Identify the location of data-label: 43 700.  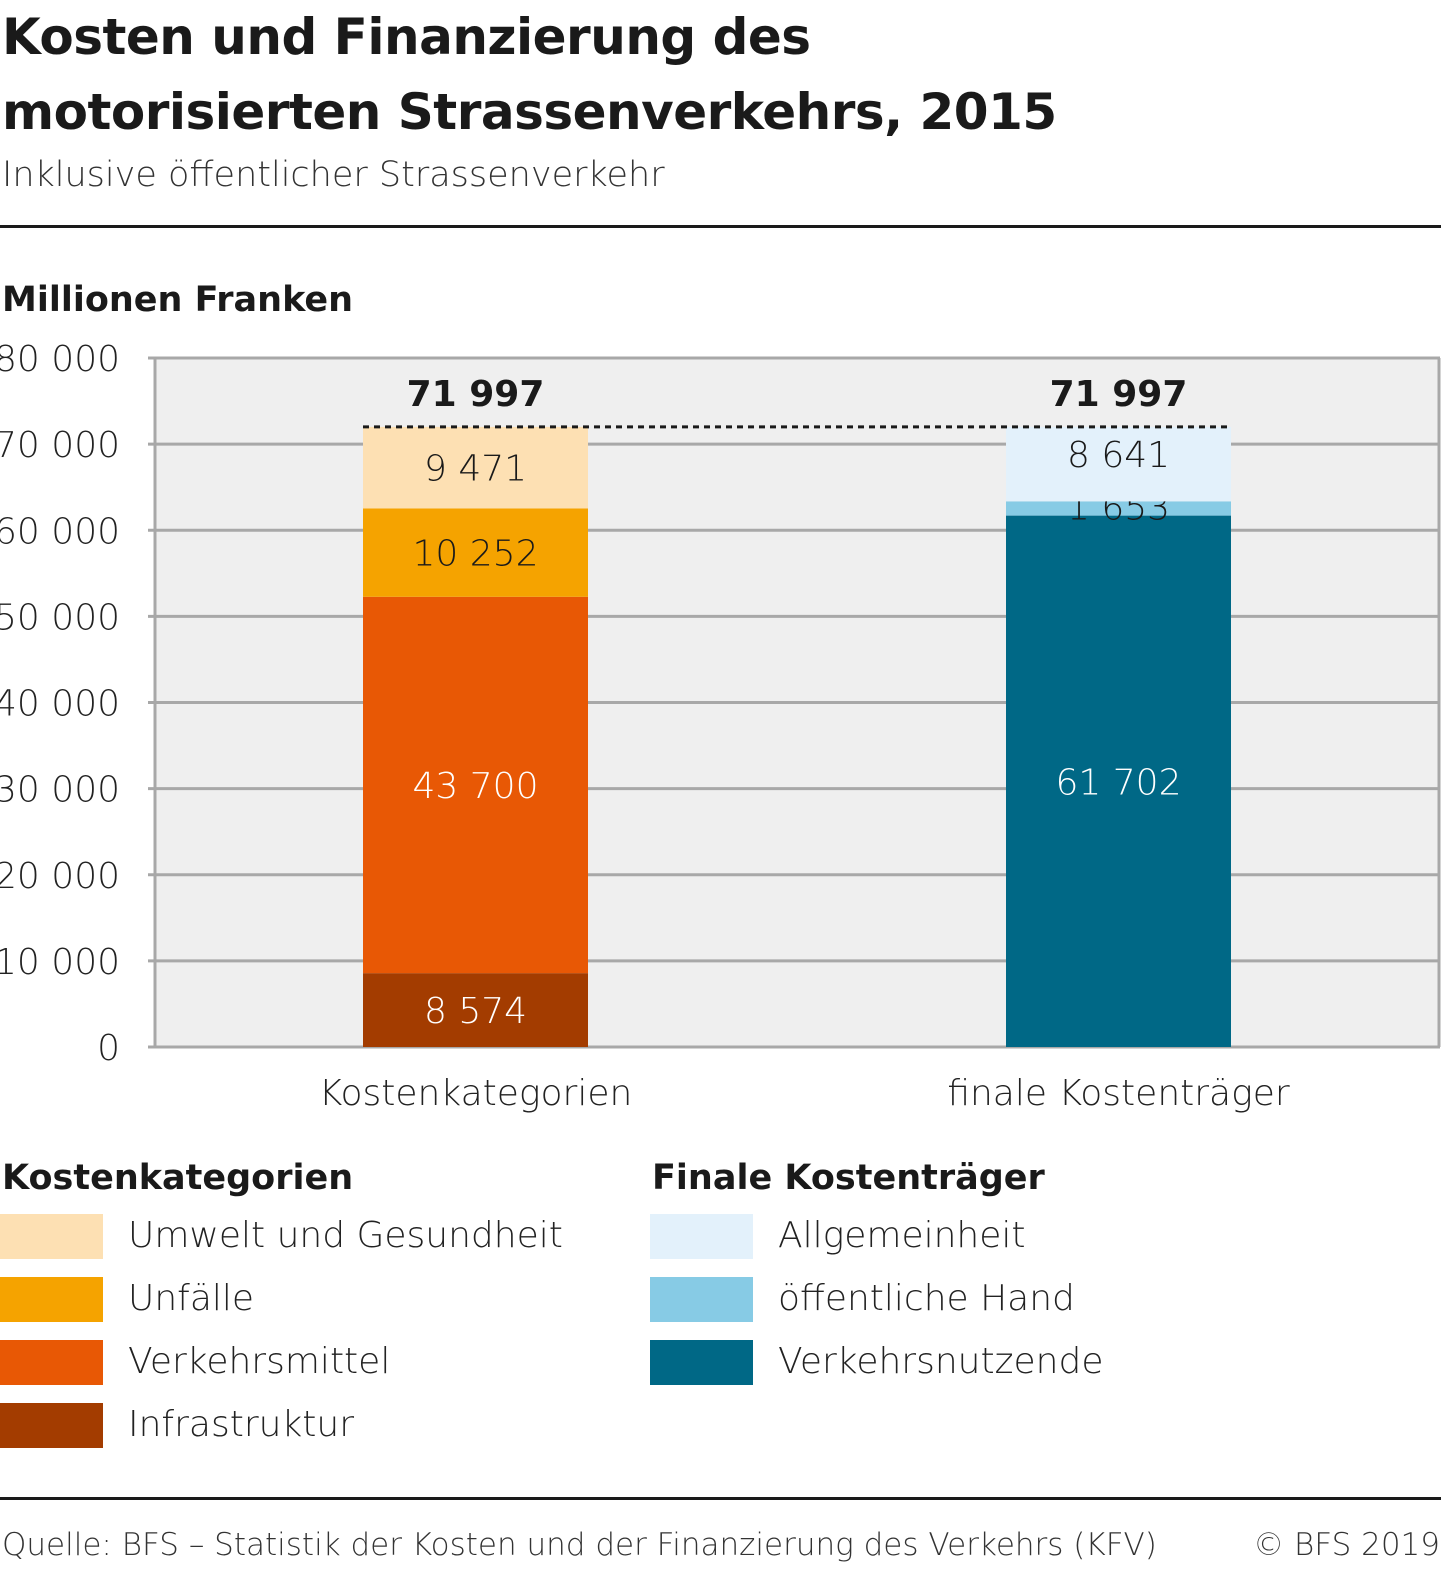
(476, 786).